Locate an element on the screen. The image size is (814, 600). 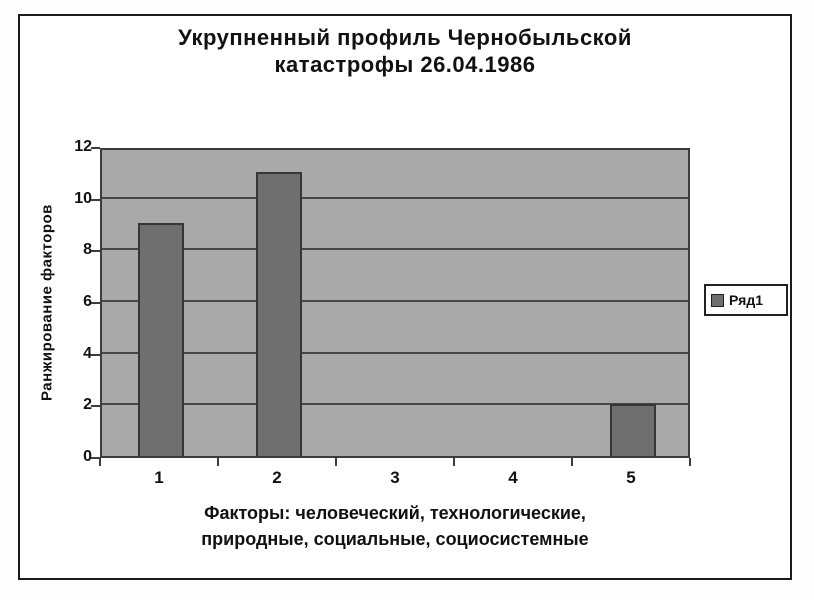
legend: Ряд1 is located at coordinates (746, 300).